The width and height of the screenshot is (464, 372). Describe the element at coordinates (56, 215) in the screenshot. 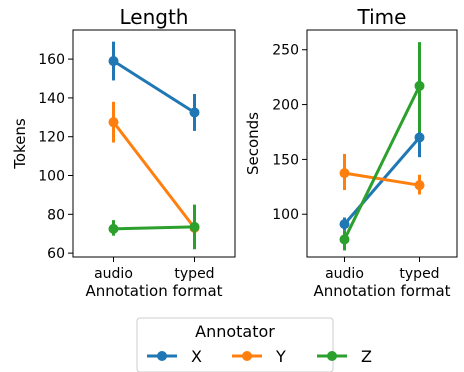

I see `y-tick-label: 80` at that location.